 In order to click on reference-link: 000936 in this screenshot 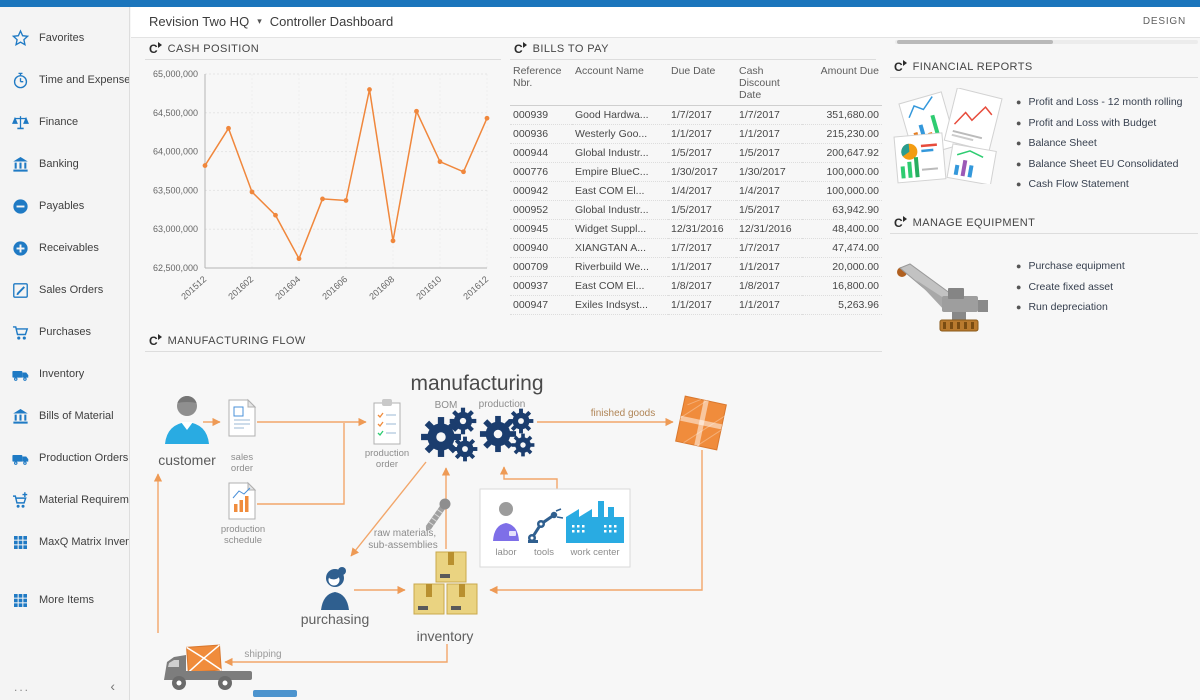, I will do `click(541, 134)`.